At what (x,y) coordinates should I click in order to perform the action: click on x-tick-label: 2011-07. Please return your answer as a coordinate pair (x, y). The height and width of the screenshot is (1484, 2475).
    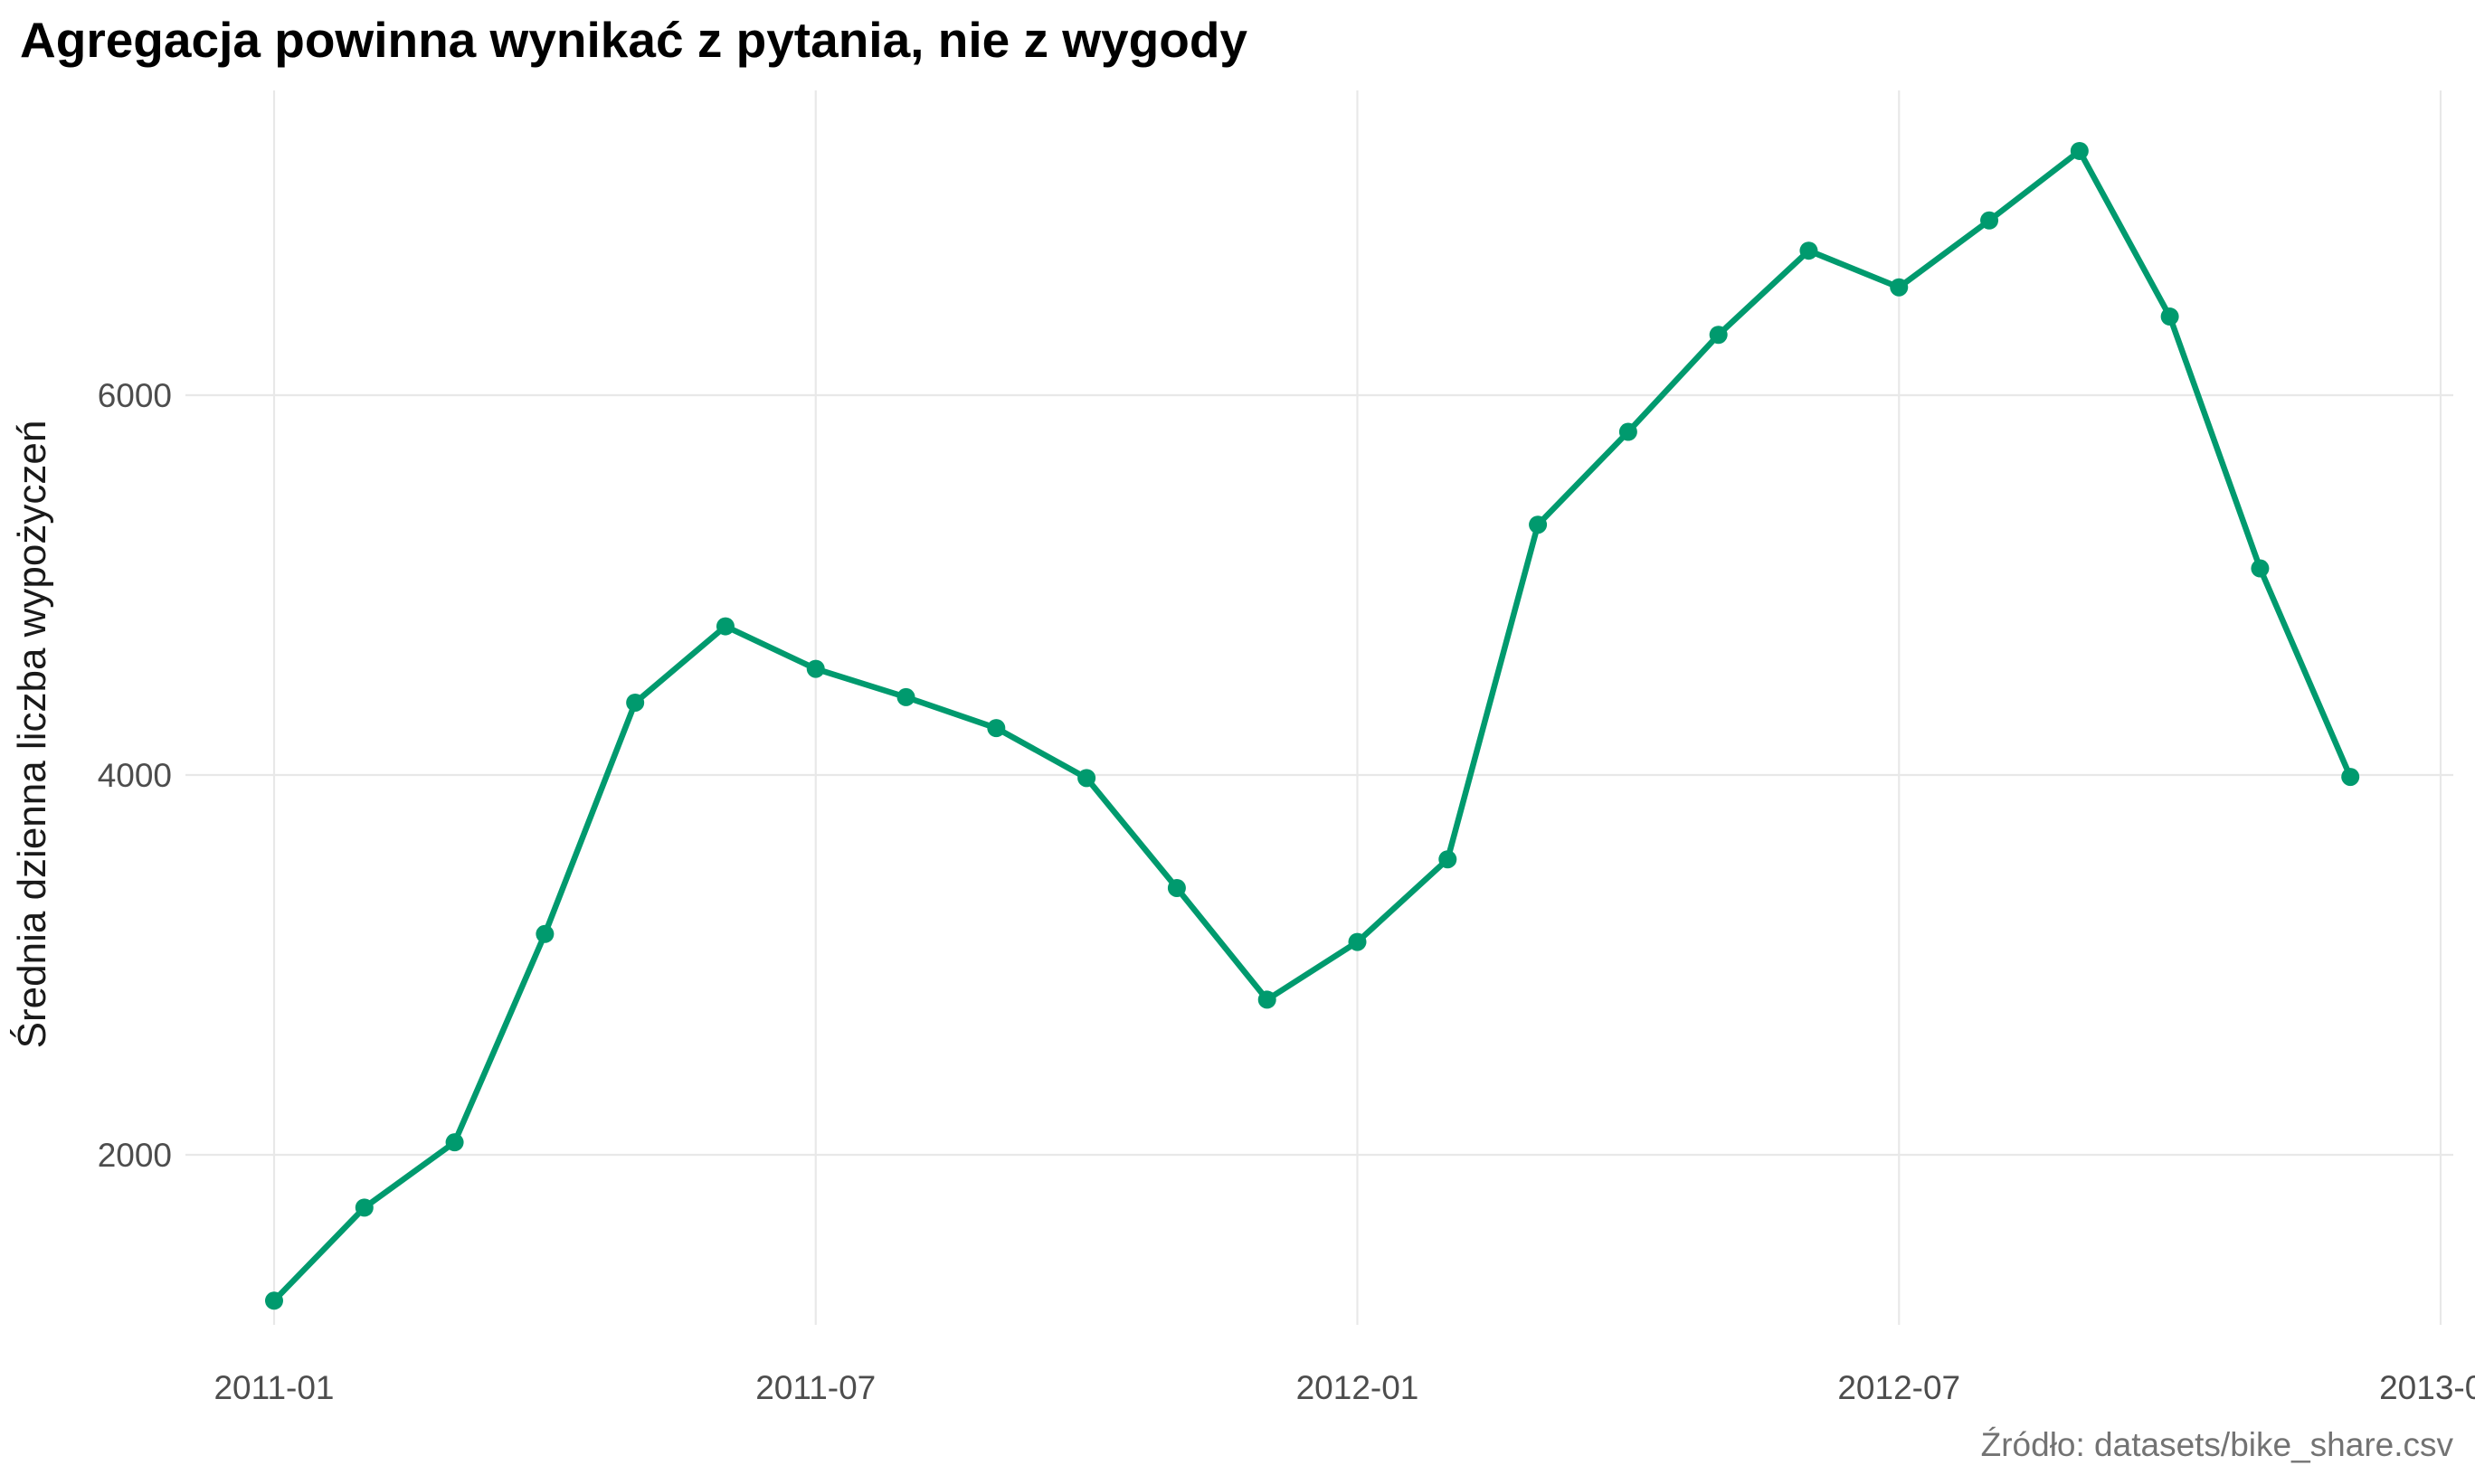
    Looking at the image, I should click on (815, 1387).